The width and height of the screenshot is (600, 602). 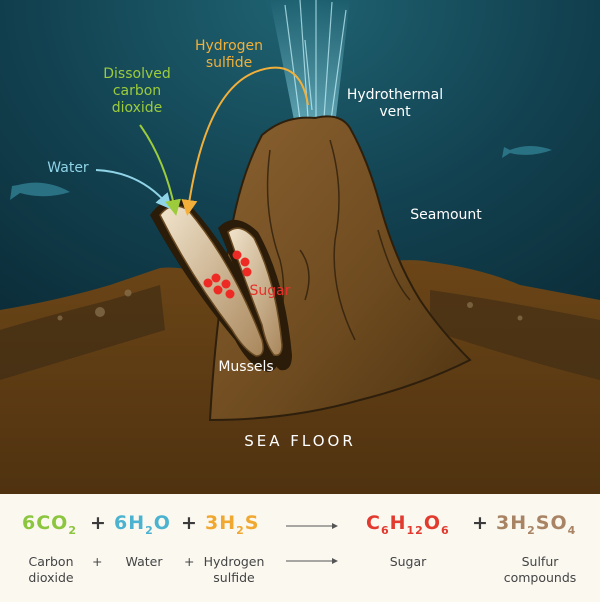 What do you see at coordinates (300, 441) in the screenshot?
I see `sea-floor-label: SEA FLOOR` at bounding box center [300, 441].